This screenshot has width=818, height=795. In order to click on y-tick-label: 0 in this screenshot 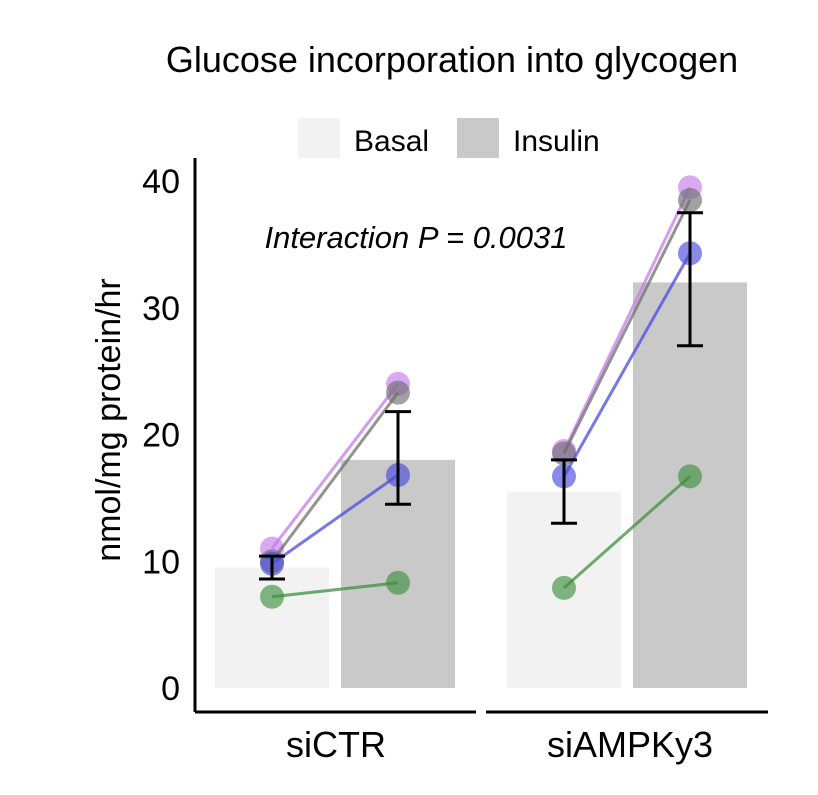, I will do `click(170, 689)`.